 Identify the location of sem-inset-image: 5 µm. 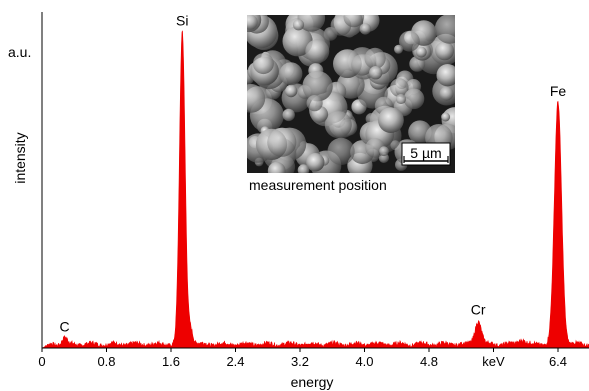
(351, 94).